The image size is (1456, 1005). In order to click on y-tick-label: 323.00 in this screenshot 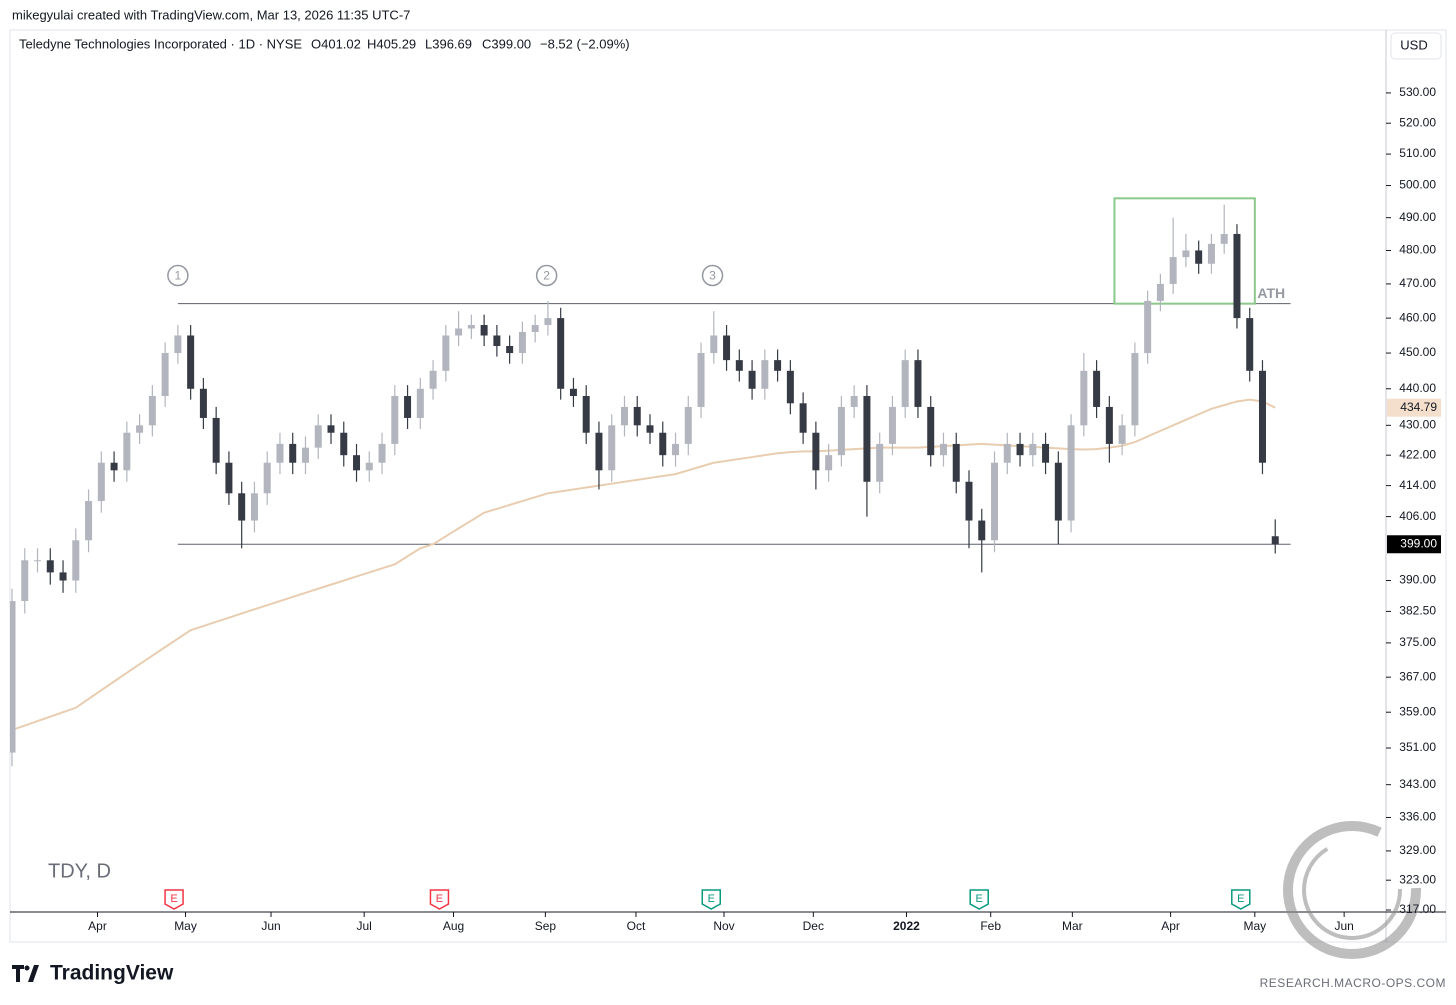, I will do `click(1417, 879)`.